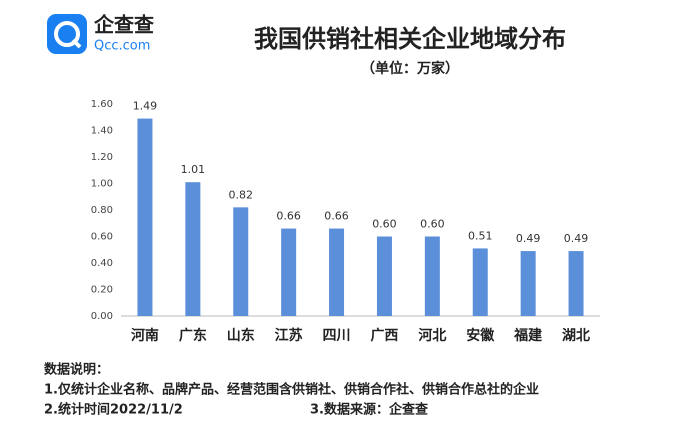  I want to click on chart-title: 我国供销社相关企业地域分布, so click(410, 39).